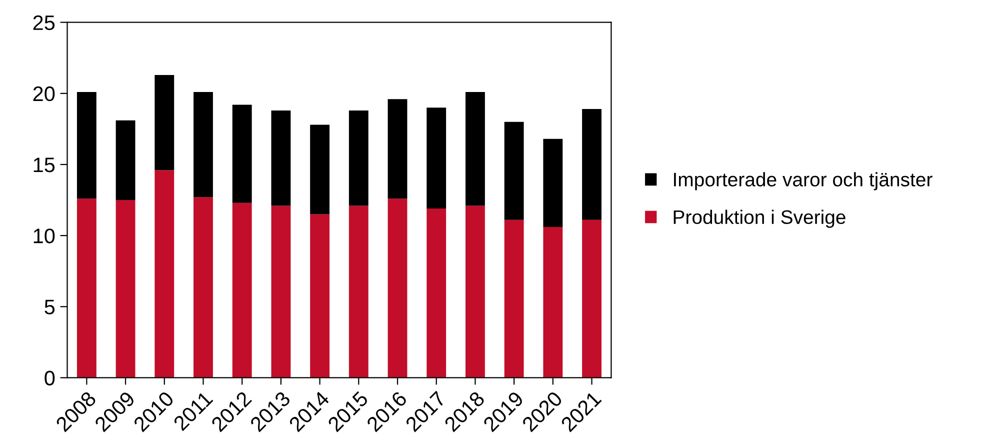 This screenshot has height=447, width=989. Describe the element at coordinates (44, 22) in the screenshot. I see `y-tick-label: 25` at that location.